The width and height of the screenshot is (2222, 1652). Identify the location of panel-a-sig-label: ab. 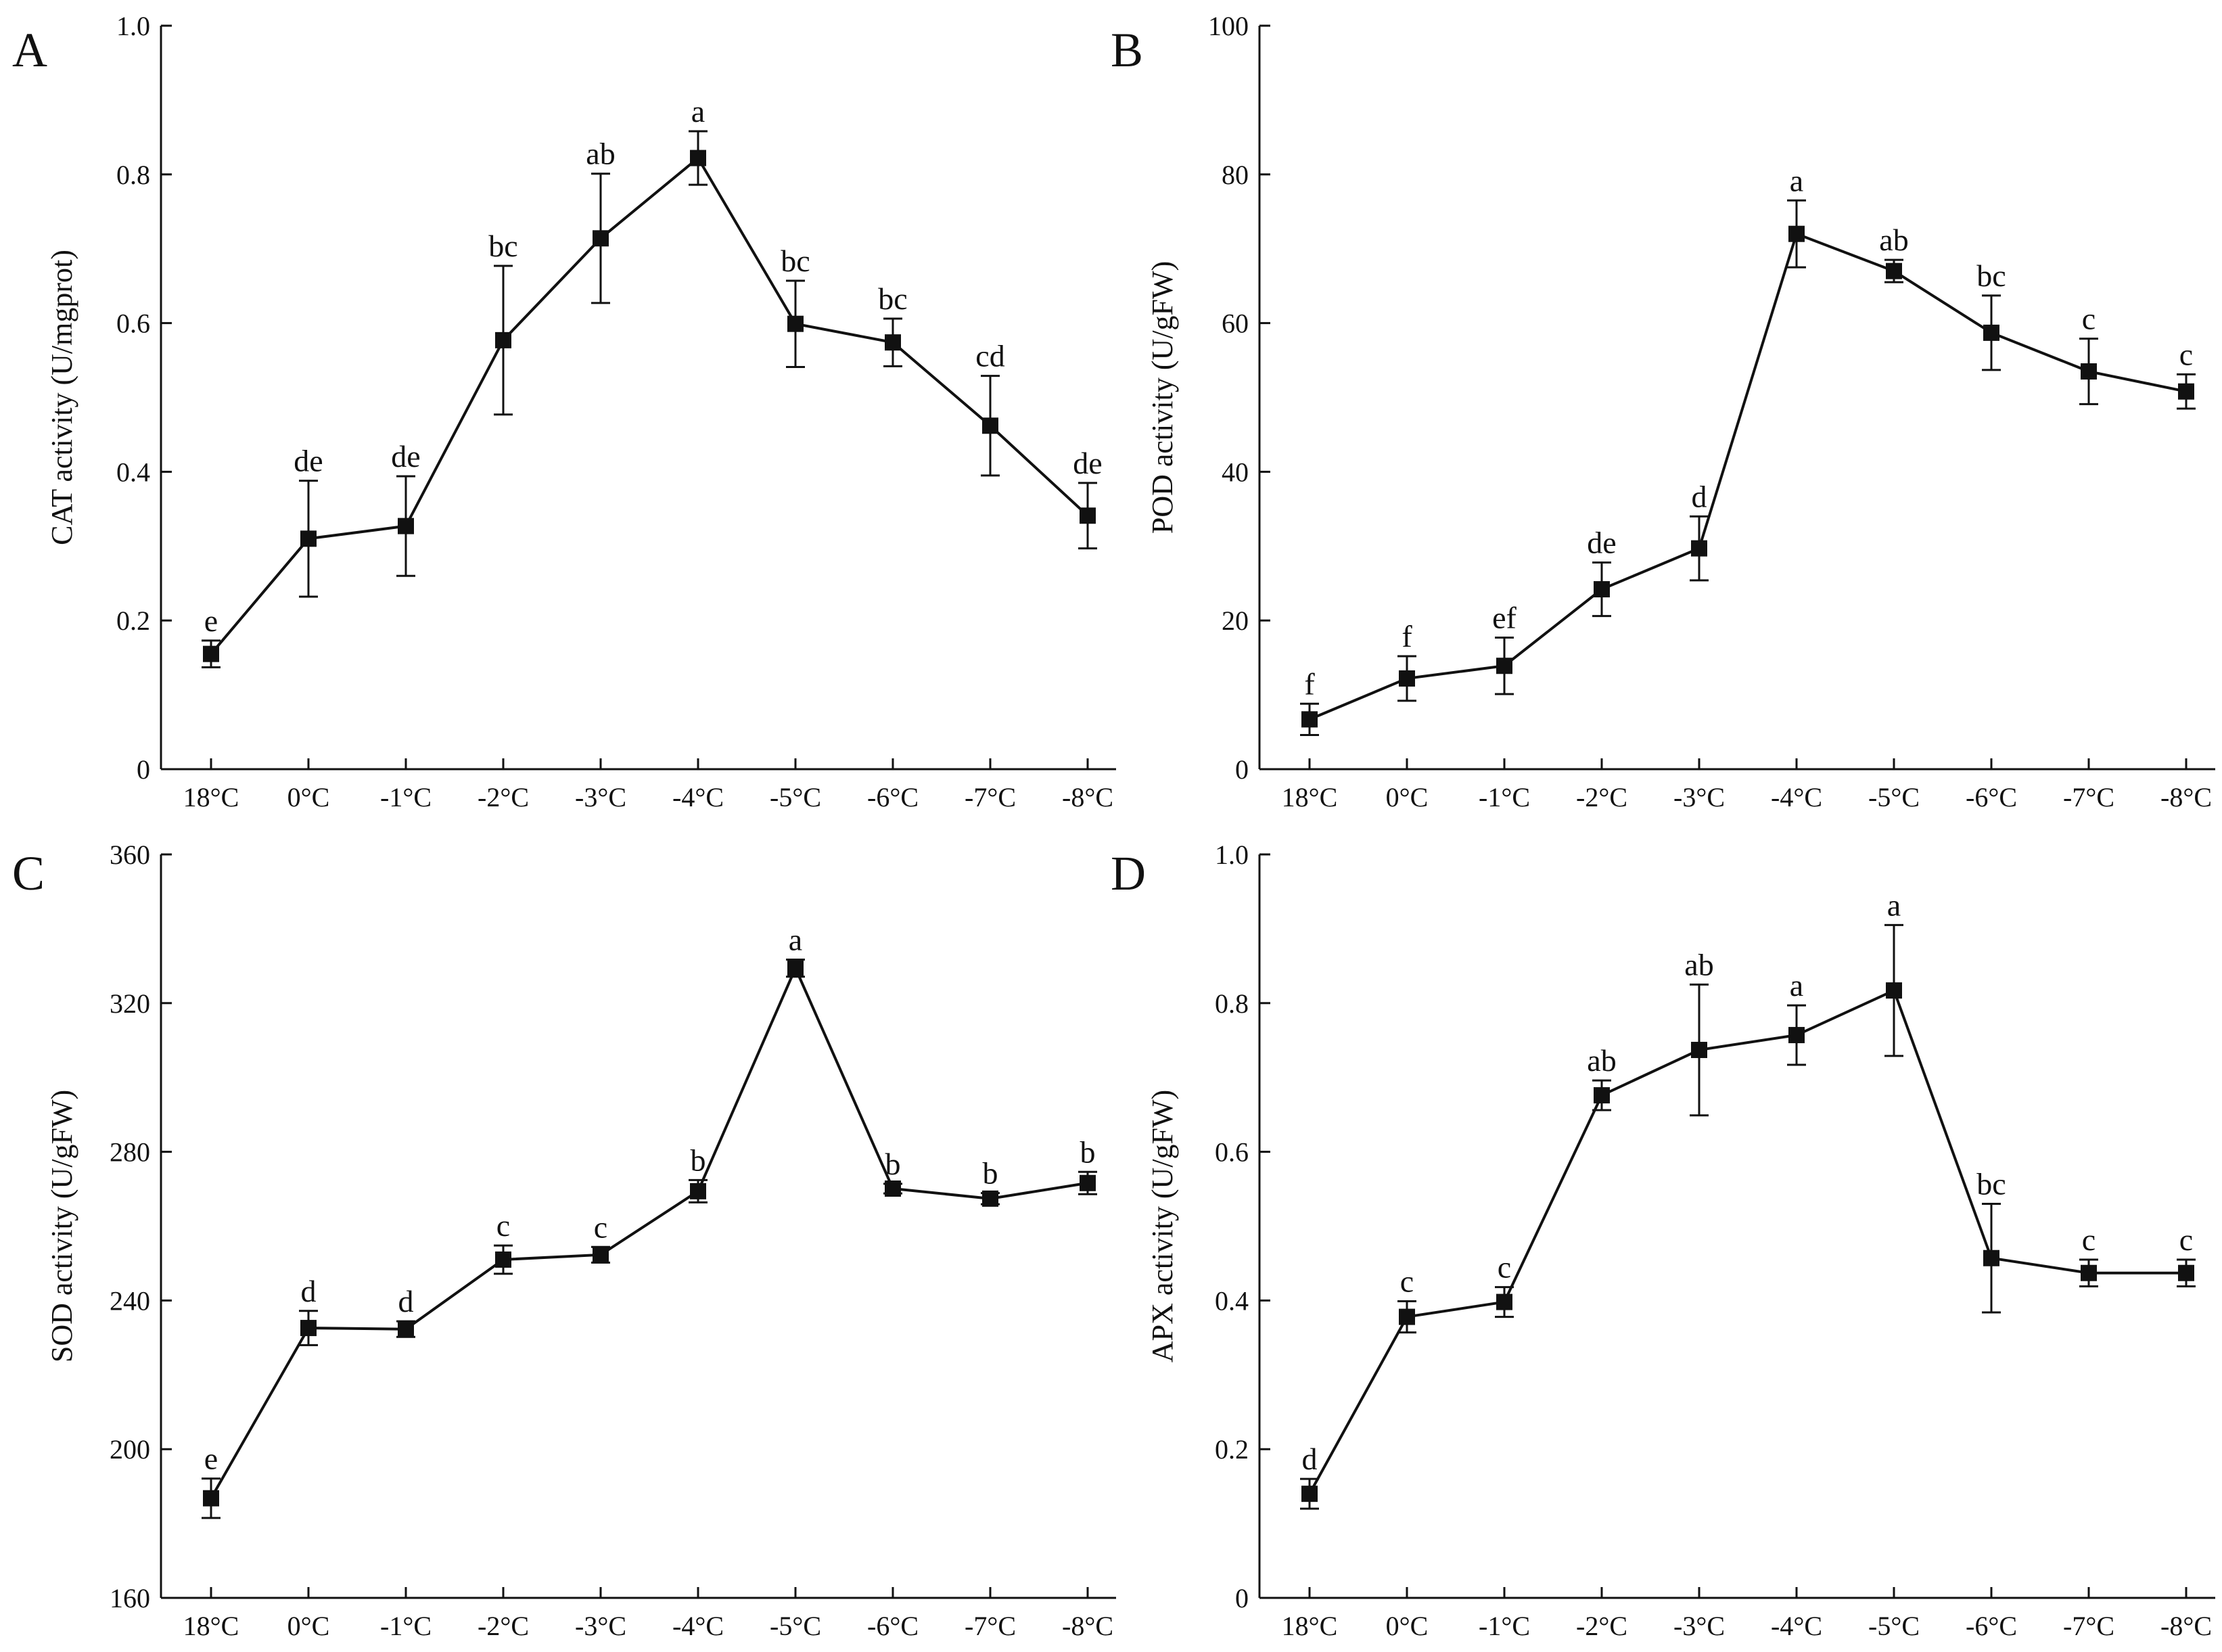
(600, 154).